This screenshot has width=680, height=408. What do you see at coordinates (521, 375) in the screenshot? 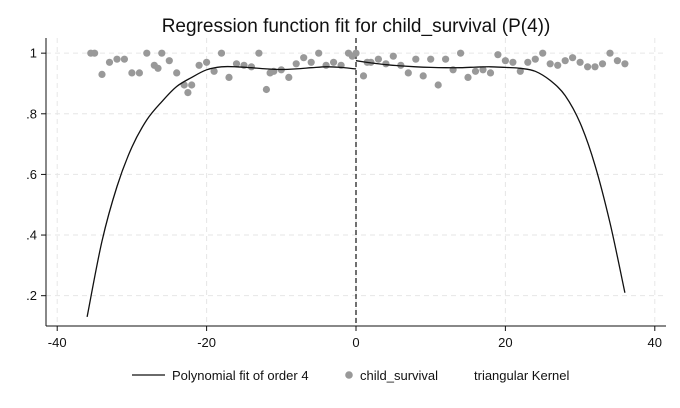
I see `legend-label-kernel: triangular Kernel` at bounding box center [521, 375].